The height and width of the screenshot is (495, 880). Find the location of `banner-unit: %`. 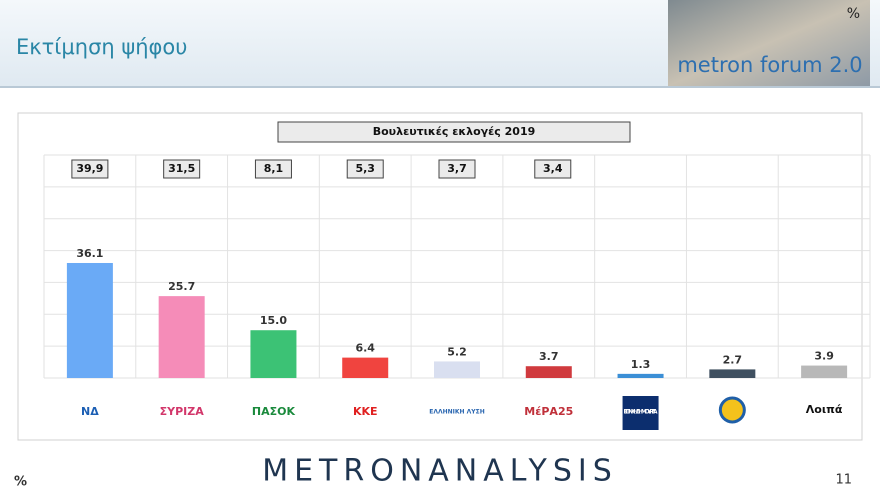

banner-unit: % is located at coordinates (853, 14).